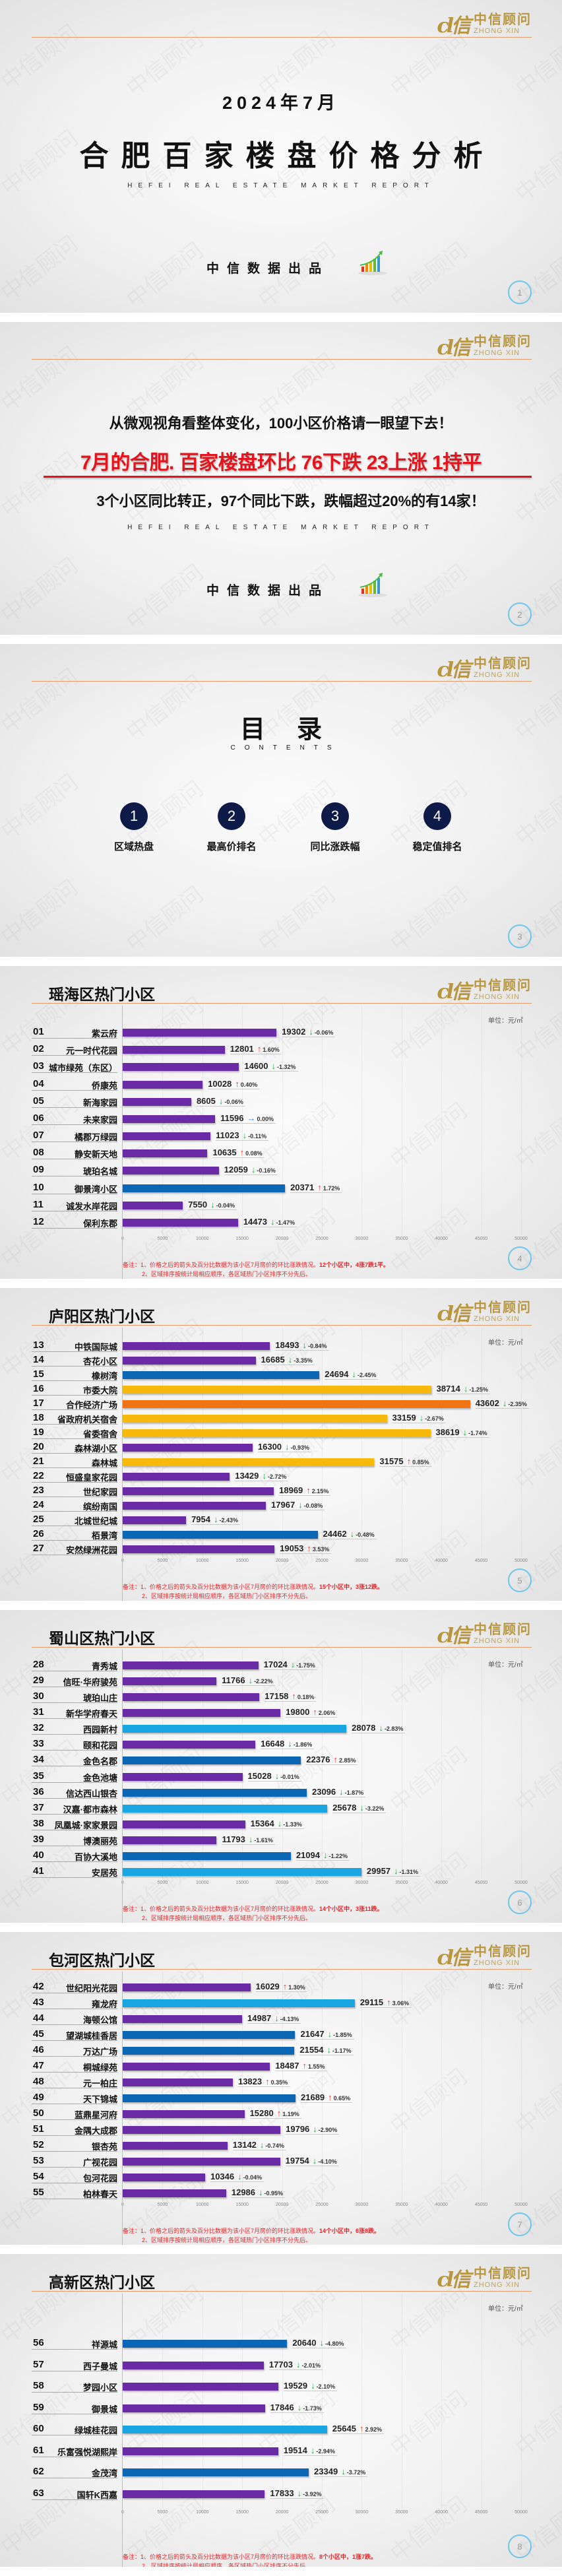 The width and height of the screenshot is (562, 2576). Describe the element at coordinates (133, 827) in the screenshot. I see `toc-item: 1 区域热盘` at that location.